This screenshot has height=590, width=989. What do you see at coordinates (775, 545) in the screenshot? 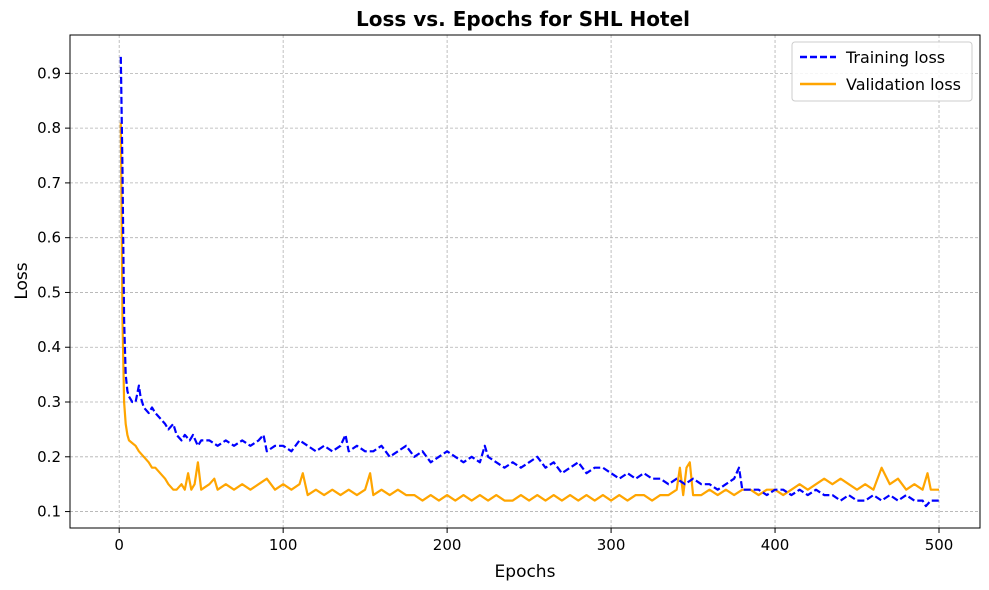
I see `x-tick-label: 400` at bounding box center [775, 545].